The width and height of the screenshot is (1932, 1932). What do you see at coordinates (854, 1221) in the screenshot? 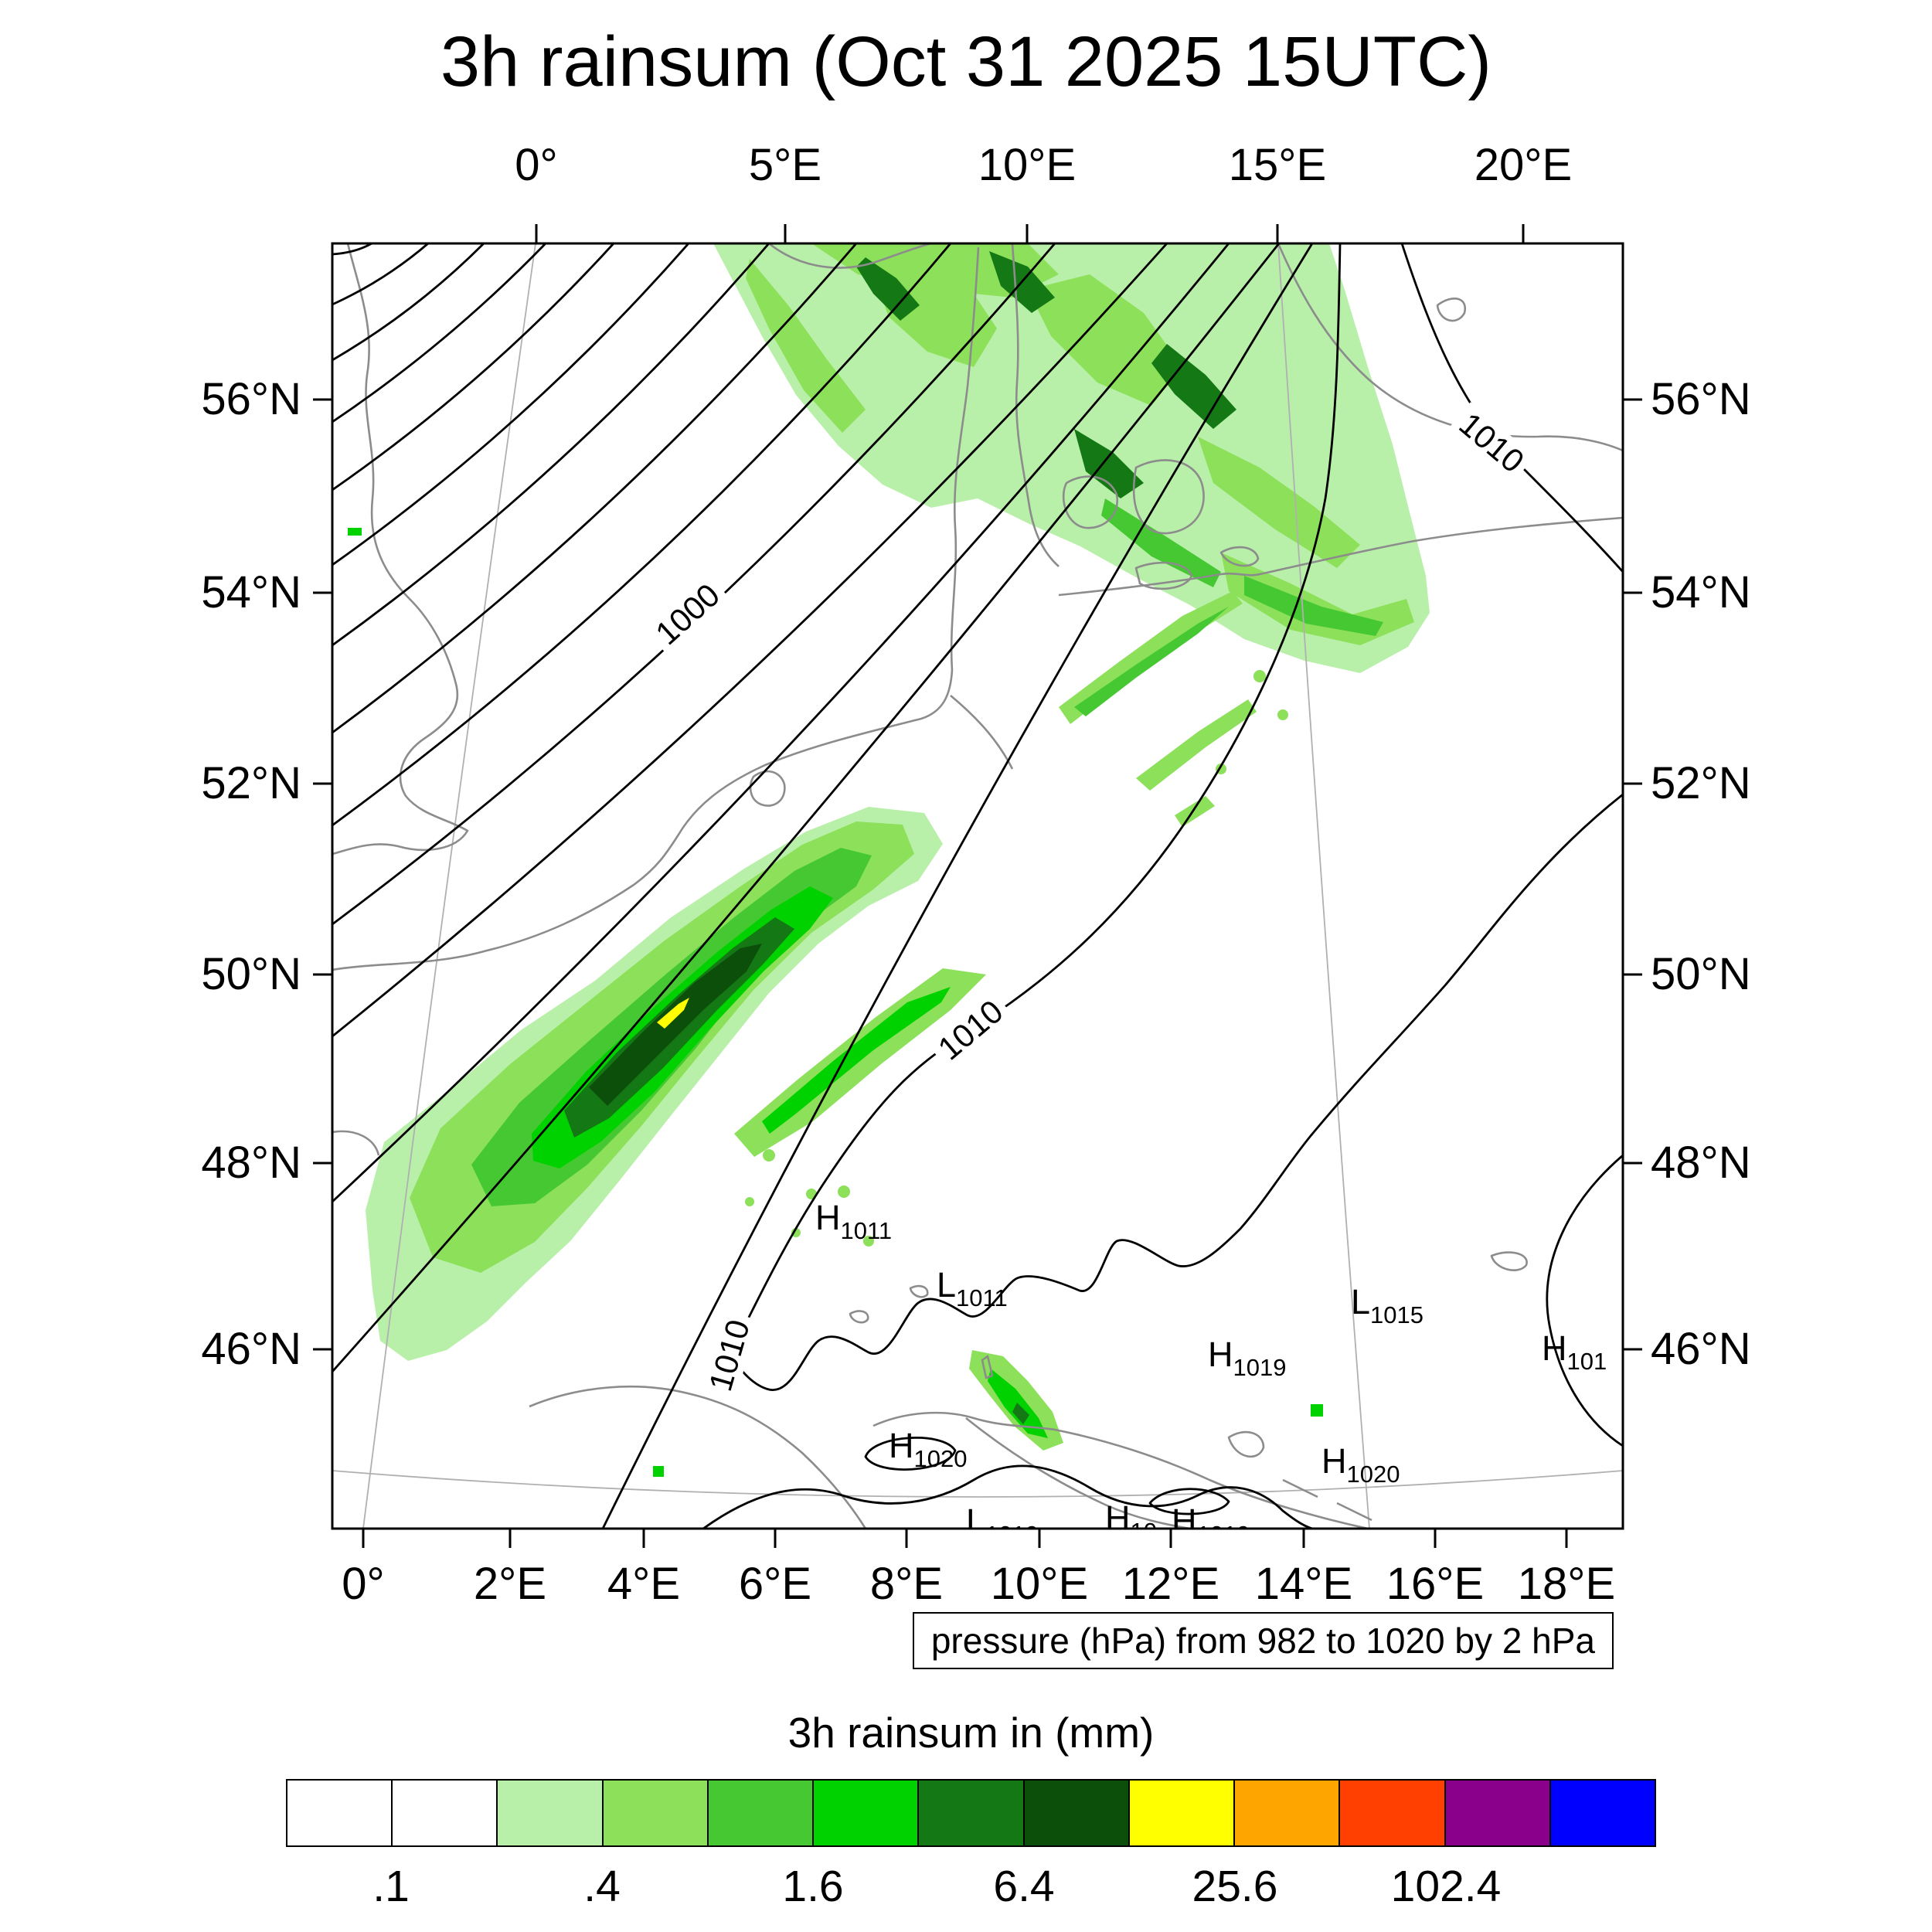
I see `pressure-center-label: H1011` at bounding box center [854, 1221].